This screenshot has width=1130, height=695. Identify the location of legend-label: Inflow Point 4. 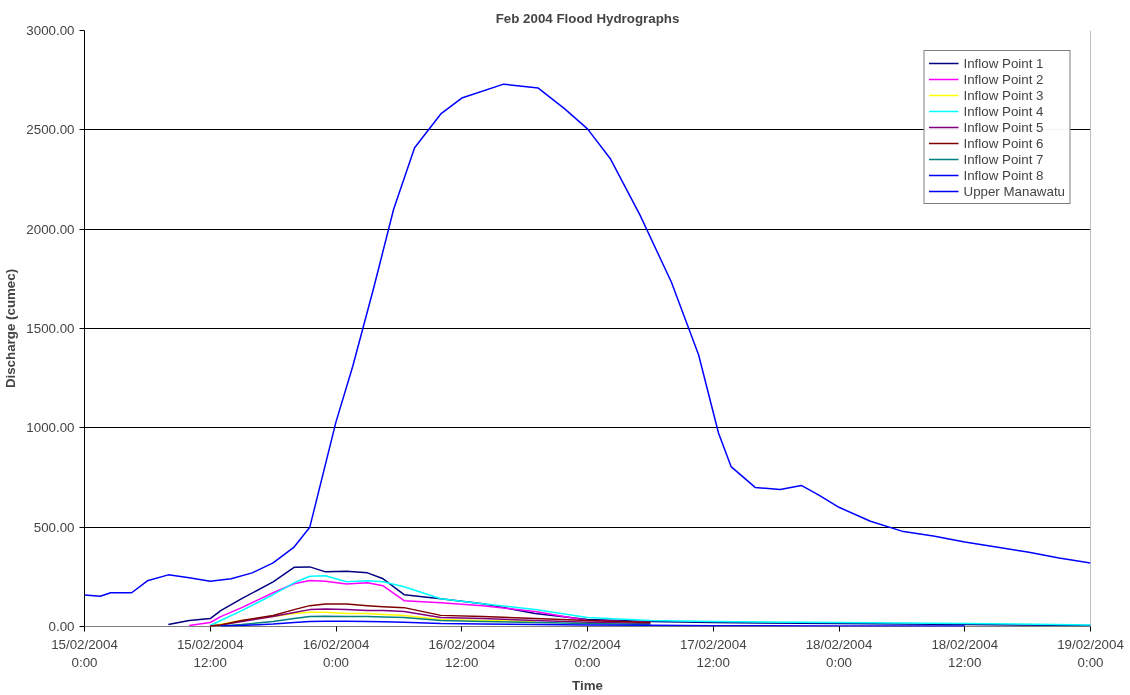
(1003, 111).